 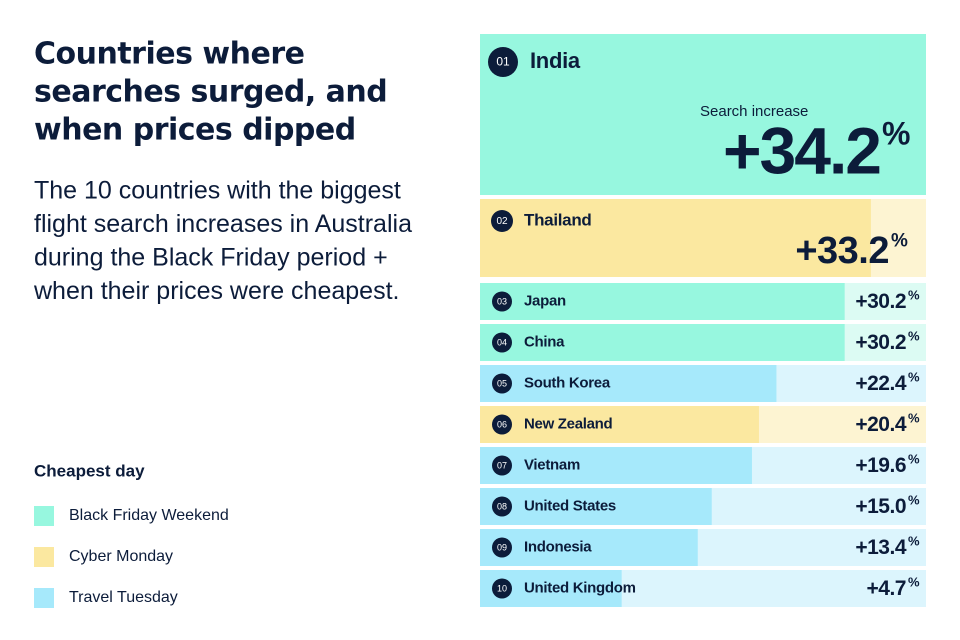 I want to click on country-name: United Kingdom, so click(x=580, y=587).